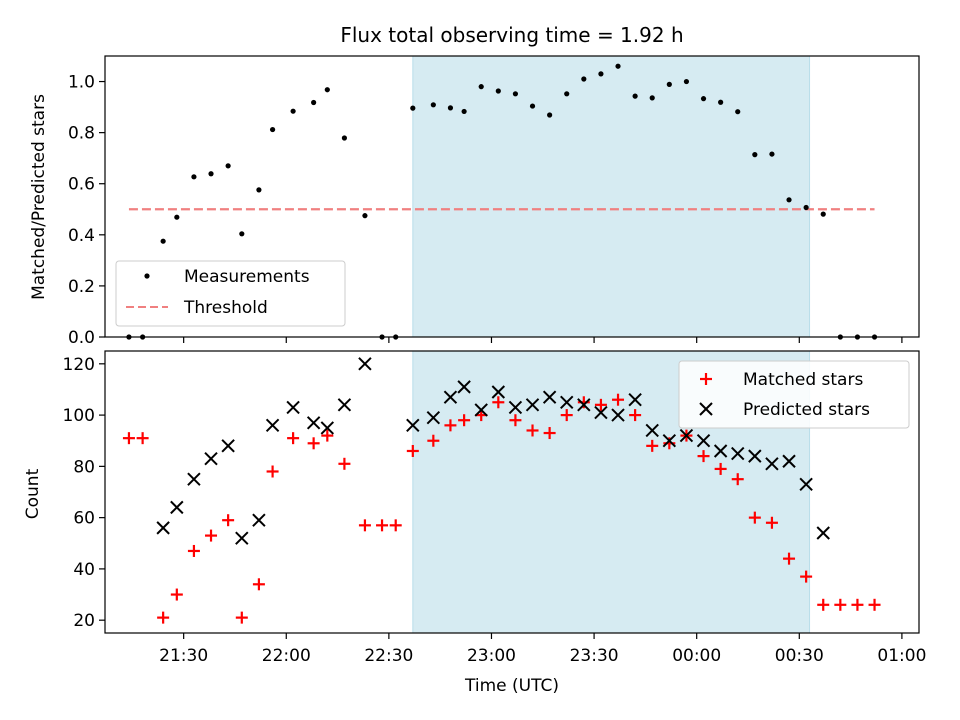  I want to click on bottom-y-tick-label: 40, so click(84, 570).